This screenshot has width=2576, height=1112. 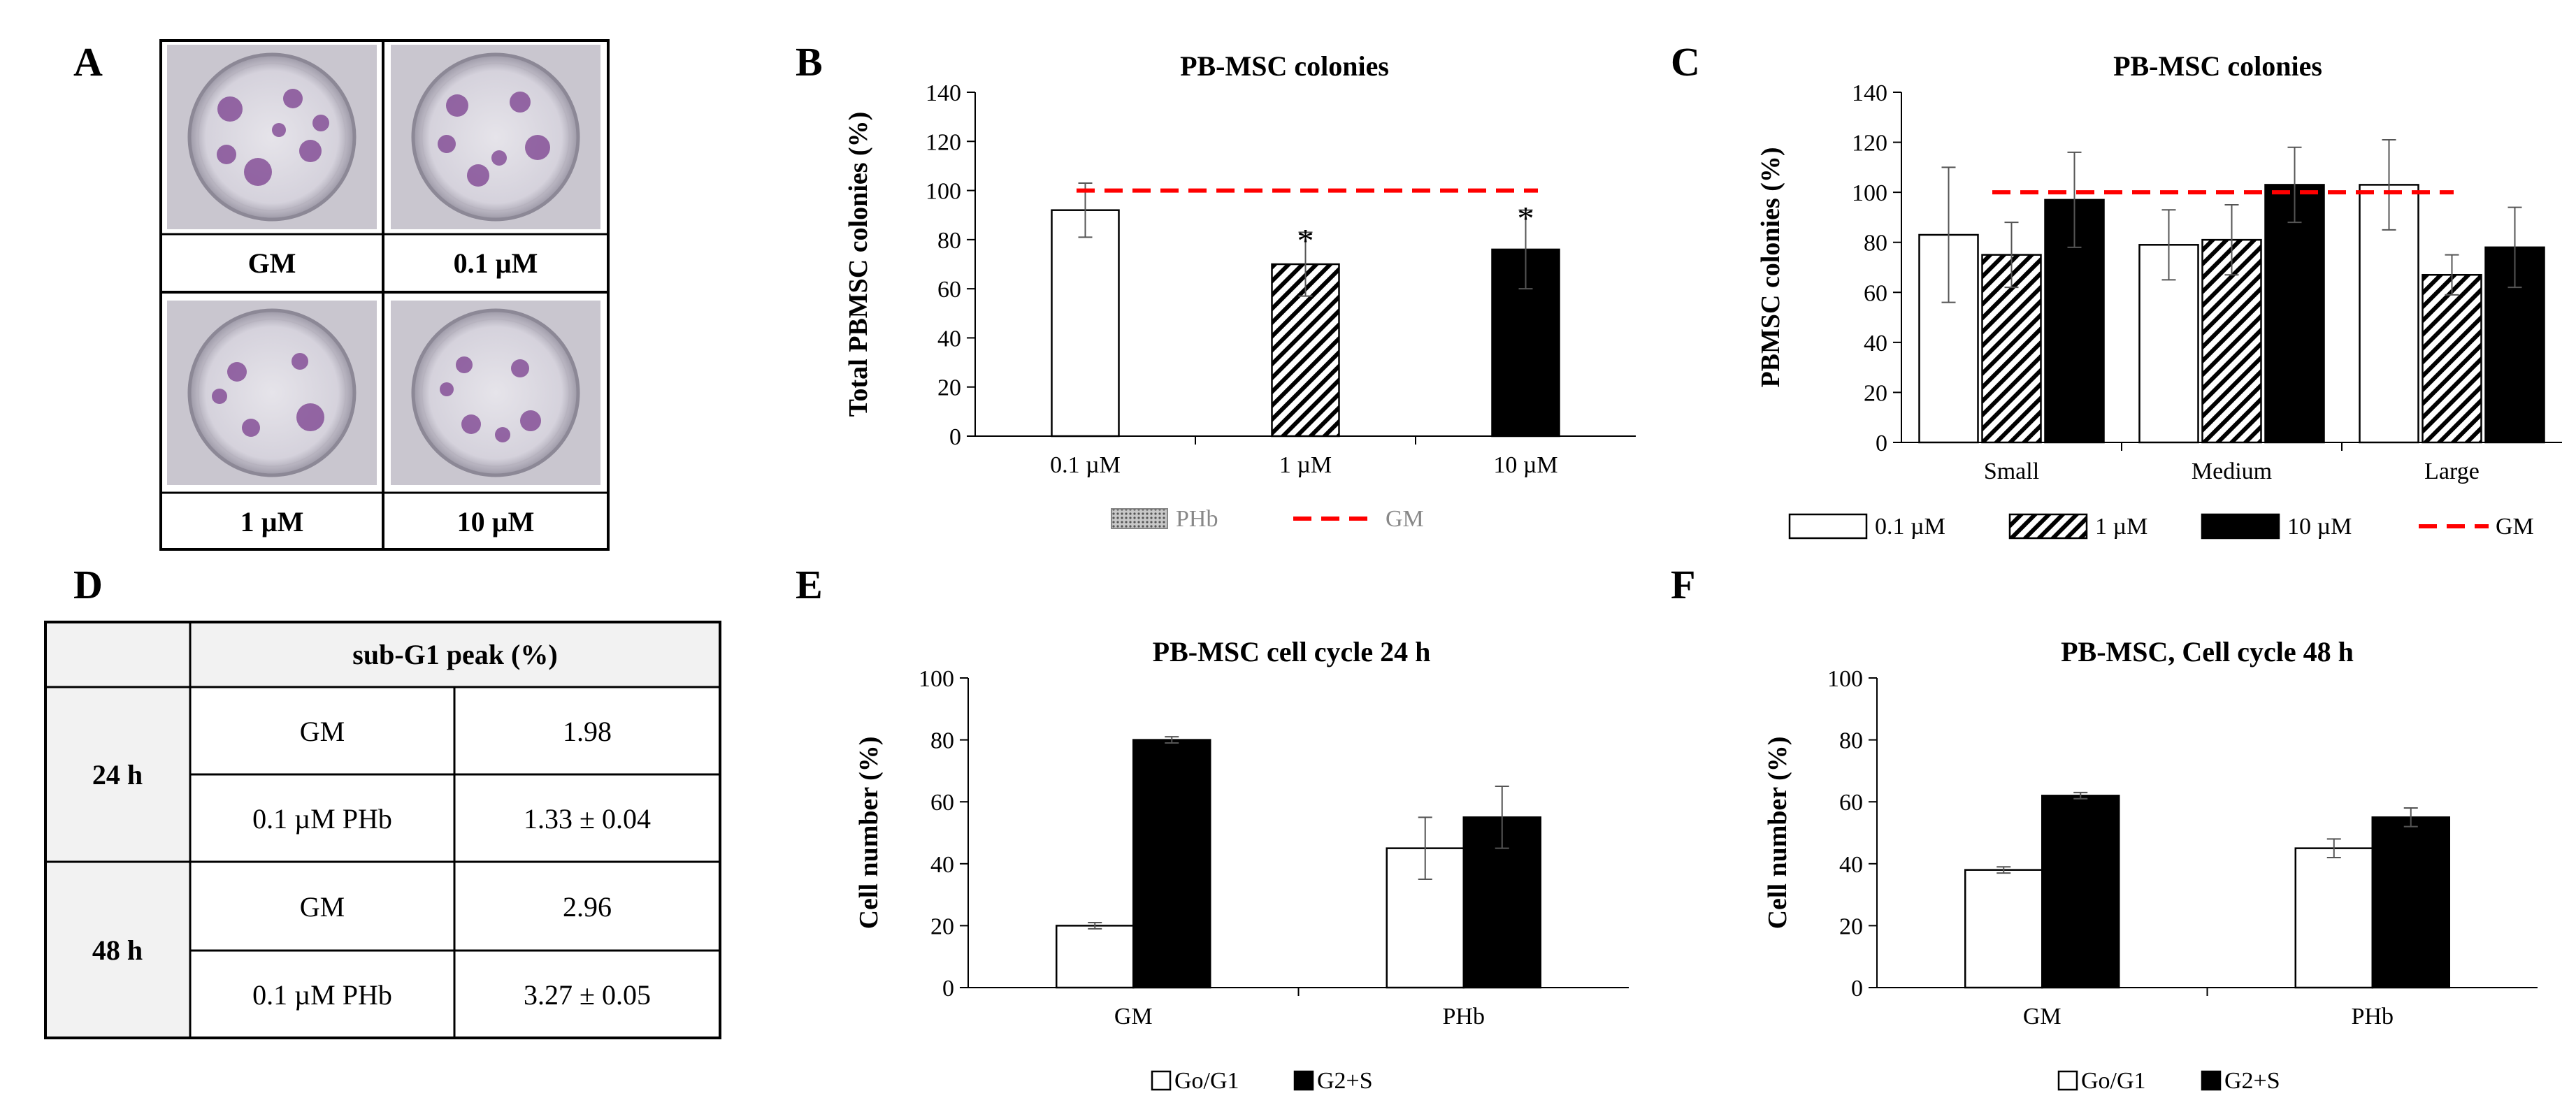 I want to click on y-tick-label: 140, so click(x=1869, y=93).